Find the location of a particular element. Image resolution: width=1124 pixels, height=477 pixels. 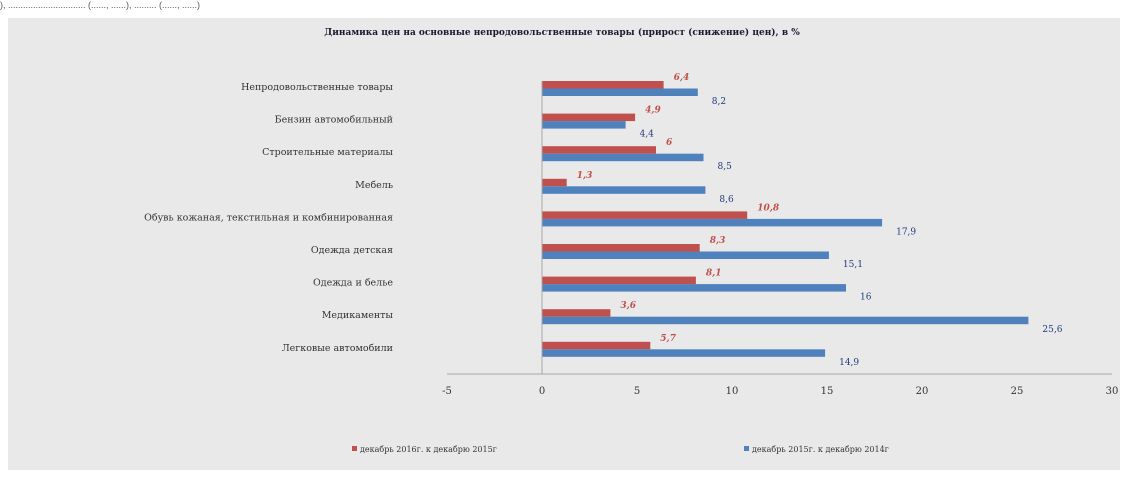

data-label: 4,4 is located at coordinates (647, 135).